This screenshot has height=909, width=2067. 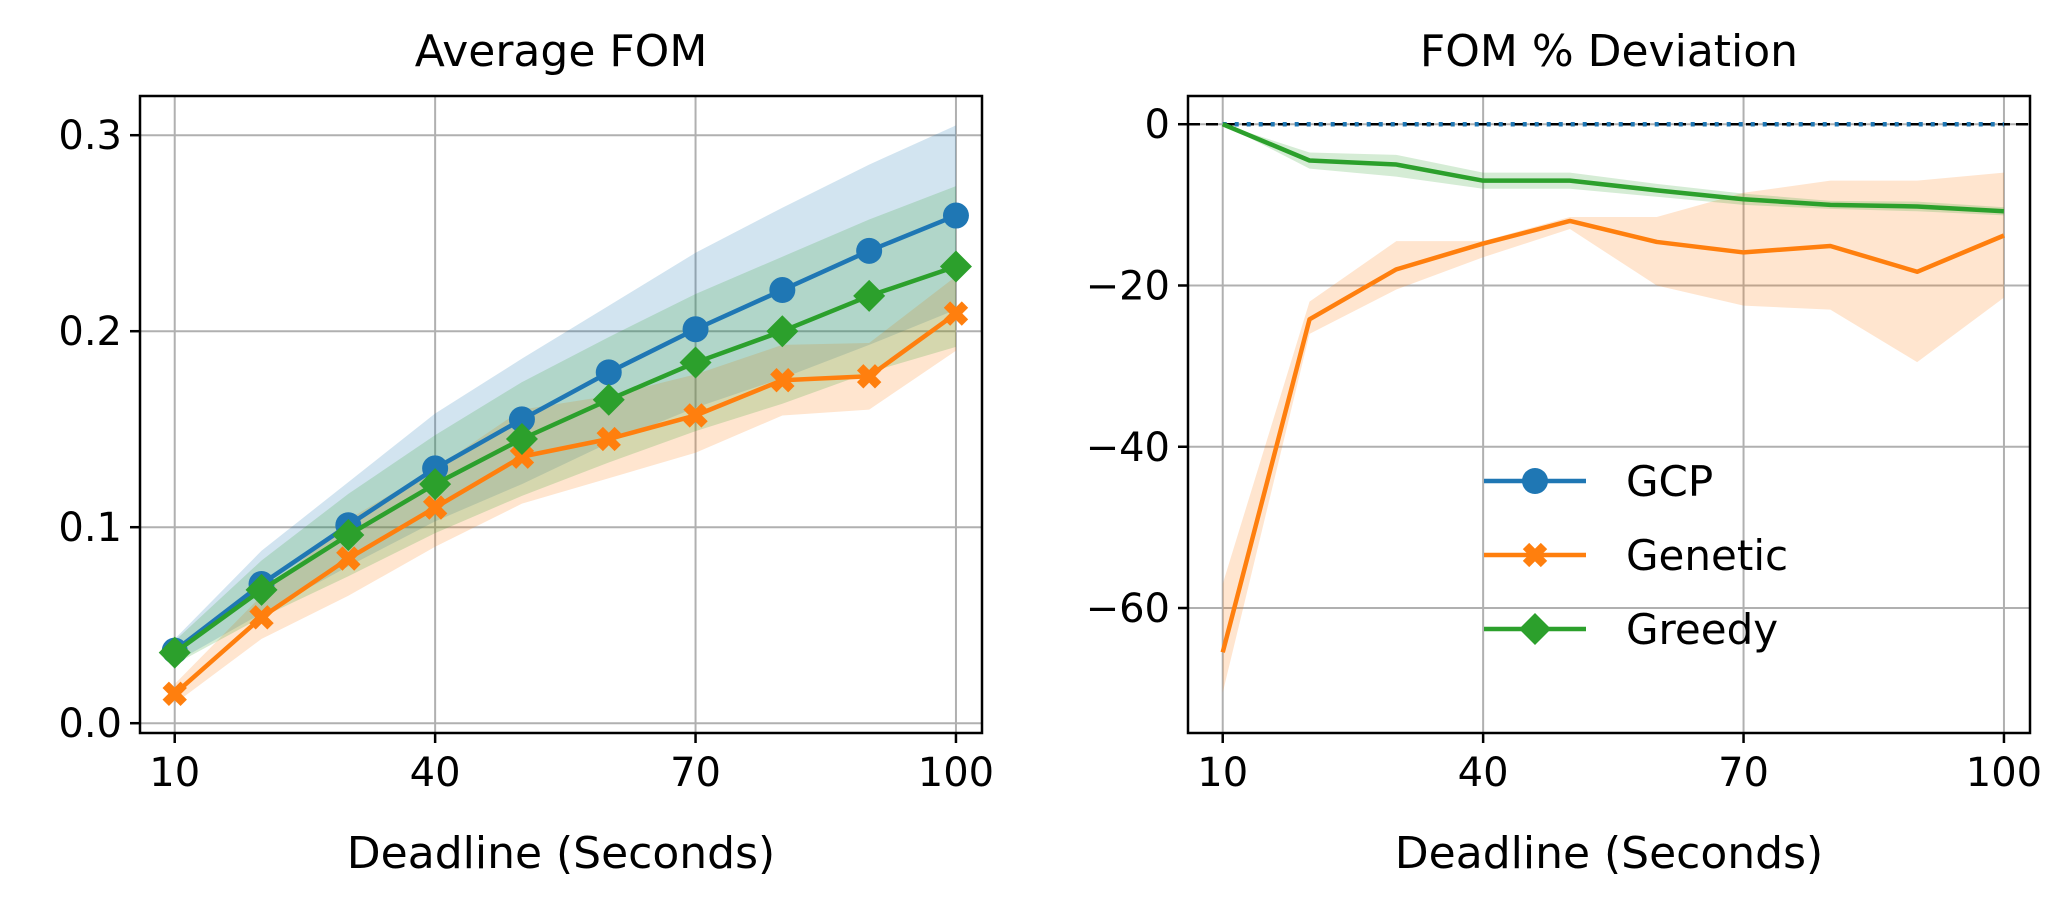 I want to click on y-tick-label: 0, so click(x=1157, y=125).